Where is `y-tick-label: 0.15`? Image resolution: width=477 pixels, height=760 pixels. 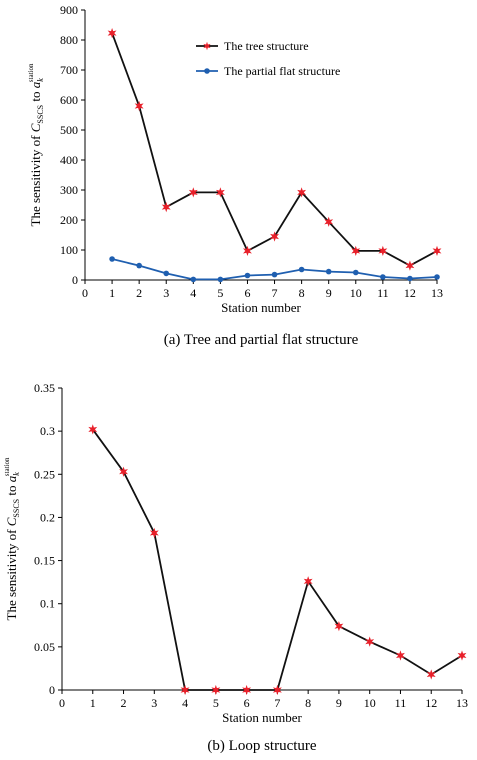
y-tick-label: 0.15 is located at coordinates (44, 561).